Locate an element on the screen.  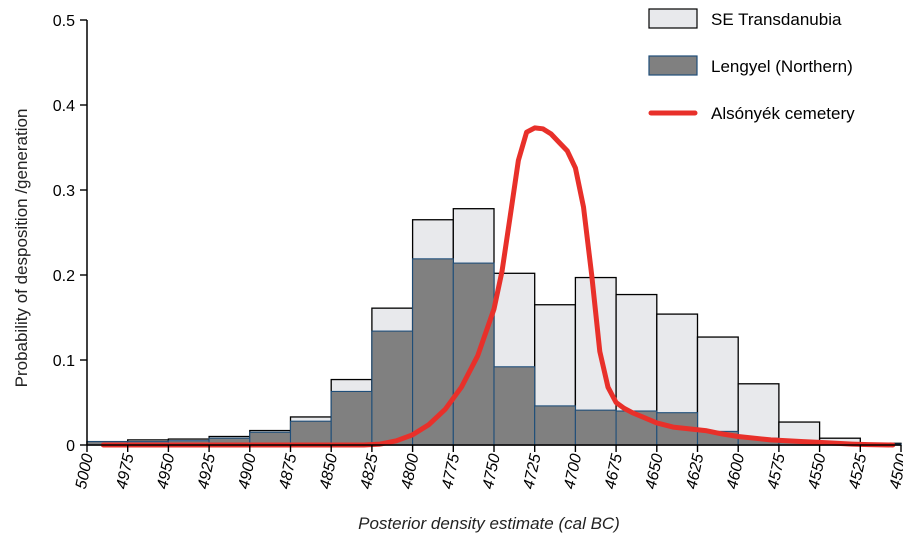
y-tick-label: 0.1 is located at coordinates (64, 361).